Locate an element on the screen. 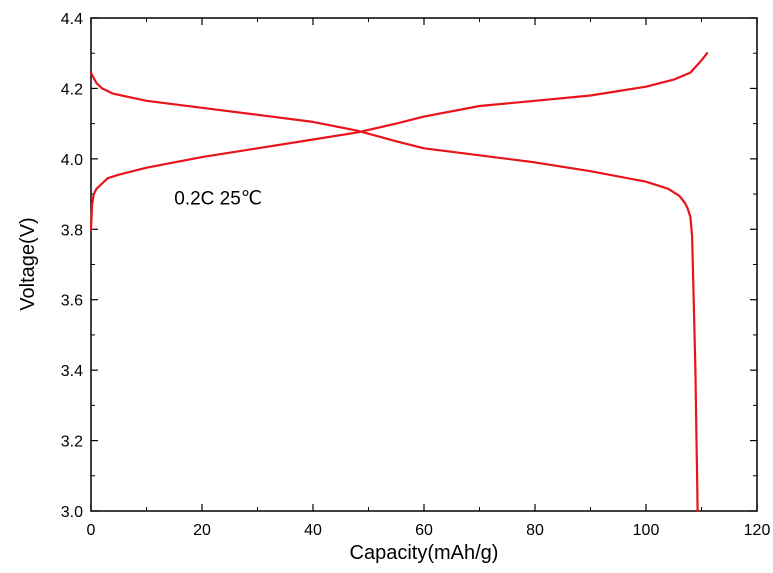 This screenshot has height=573, width=773. x-tick-label: 80 is located at coordinates (535, 530).